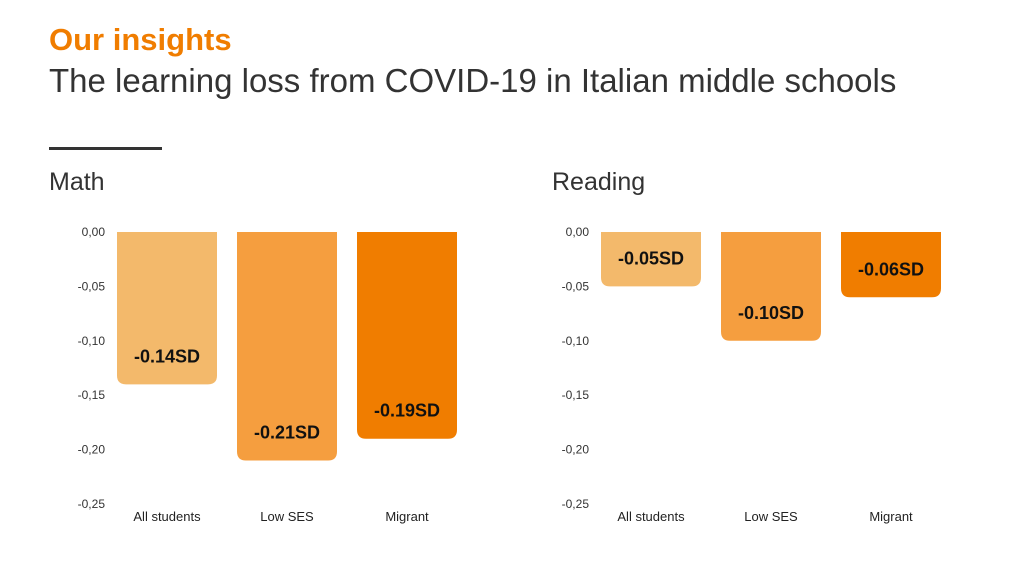 This screenshot has width=1024, height=566. I want to click on bar-data-label: -0.10SD, so click(771, 313).